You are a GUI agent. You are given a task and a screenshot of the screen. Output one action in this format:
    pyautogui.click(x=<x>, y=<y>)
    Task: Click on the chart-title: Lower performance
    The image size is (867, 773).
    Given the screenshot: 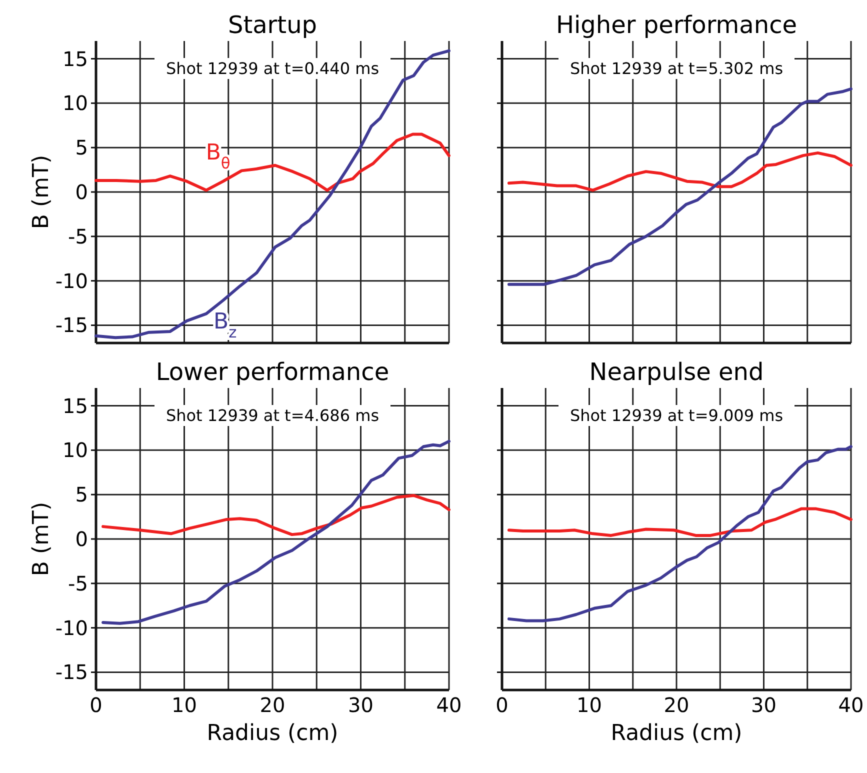 What is the action you would take?
    pyautogui.click(x=273, y=372)
    